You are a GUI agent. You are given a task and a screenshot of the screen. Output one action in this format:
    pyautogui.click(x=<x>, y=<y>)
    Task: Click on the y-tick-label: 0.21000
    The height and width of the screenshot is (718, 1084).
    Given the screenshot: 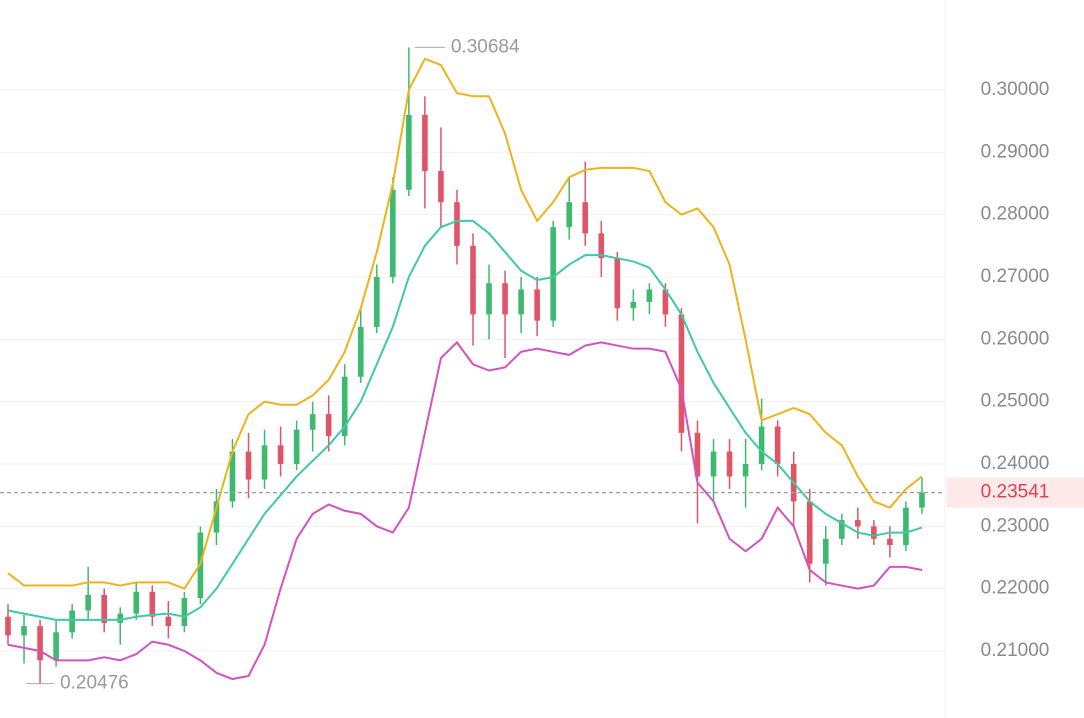 What is the action you would take?
    pyautogui.click(x=1015, y=650)
    